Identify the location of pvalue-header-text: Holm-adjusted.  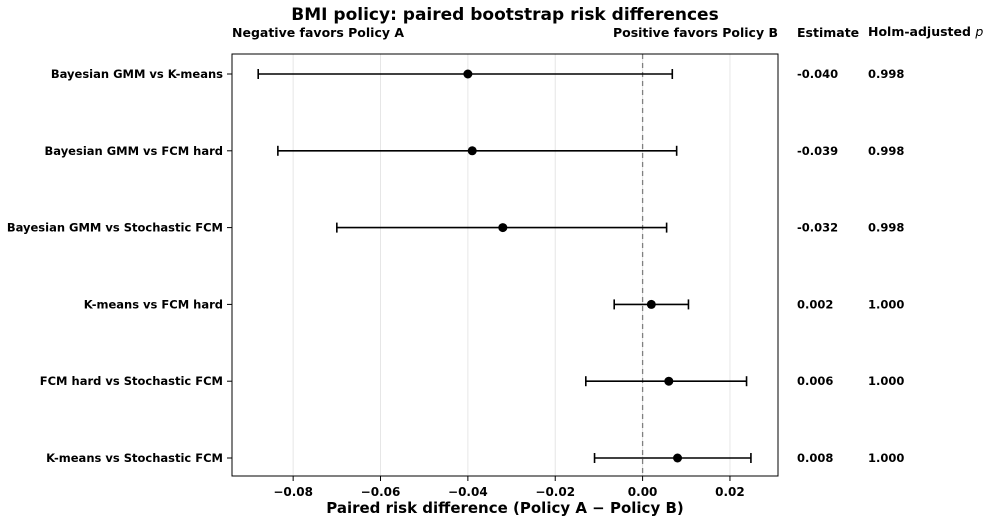
(919, 31).